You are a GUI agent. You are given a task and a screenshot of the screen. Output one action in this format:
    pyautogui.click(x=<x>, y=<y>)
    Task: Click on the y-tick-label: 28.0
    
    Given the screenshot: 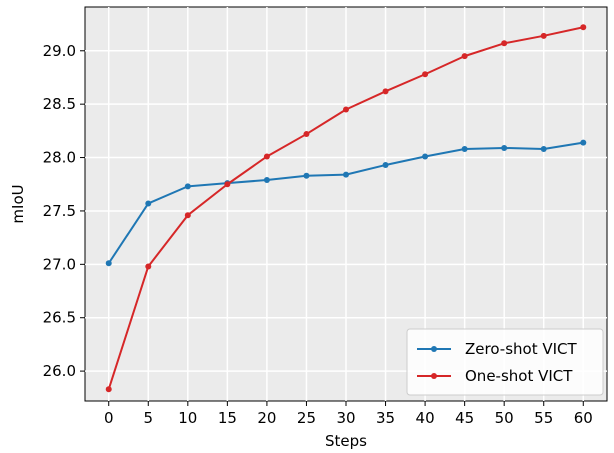 What is the action you would take?
    pyautogui.click(x=59, y=158)
    